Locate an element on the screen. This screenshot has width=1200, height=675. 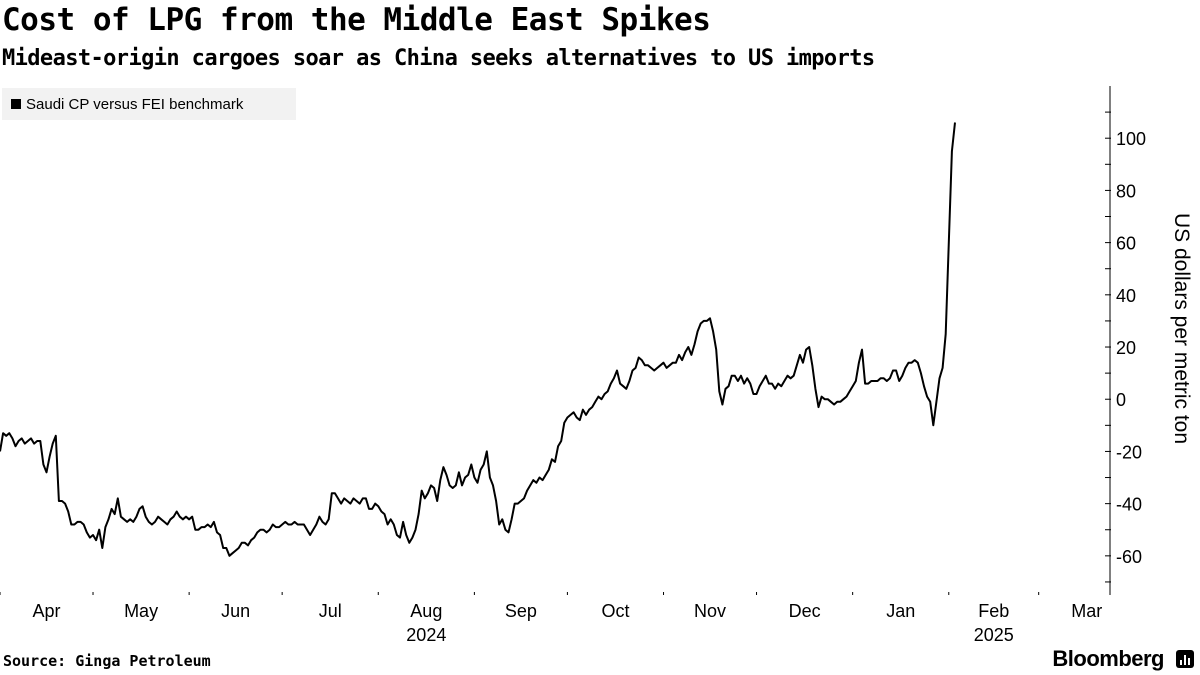
y-tick-label: 100 is located at coordinates (1131, 139).